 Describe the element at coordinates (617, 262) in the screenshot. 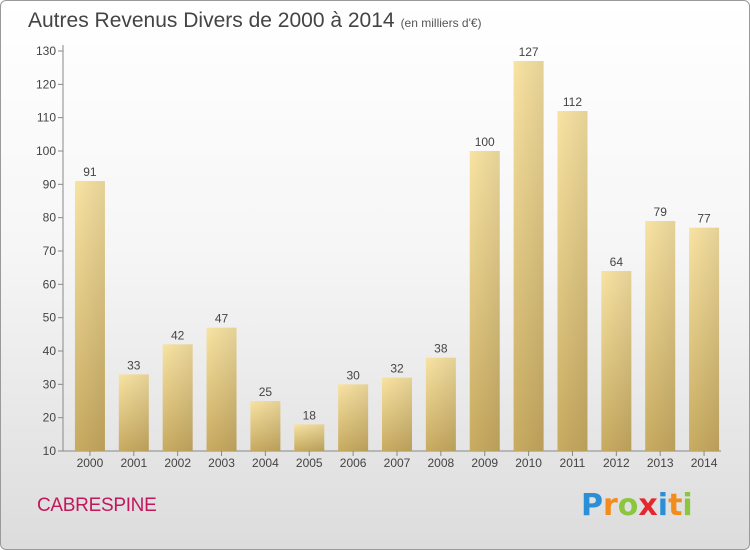

I see `bar-value-label: 64` at that location.